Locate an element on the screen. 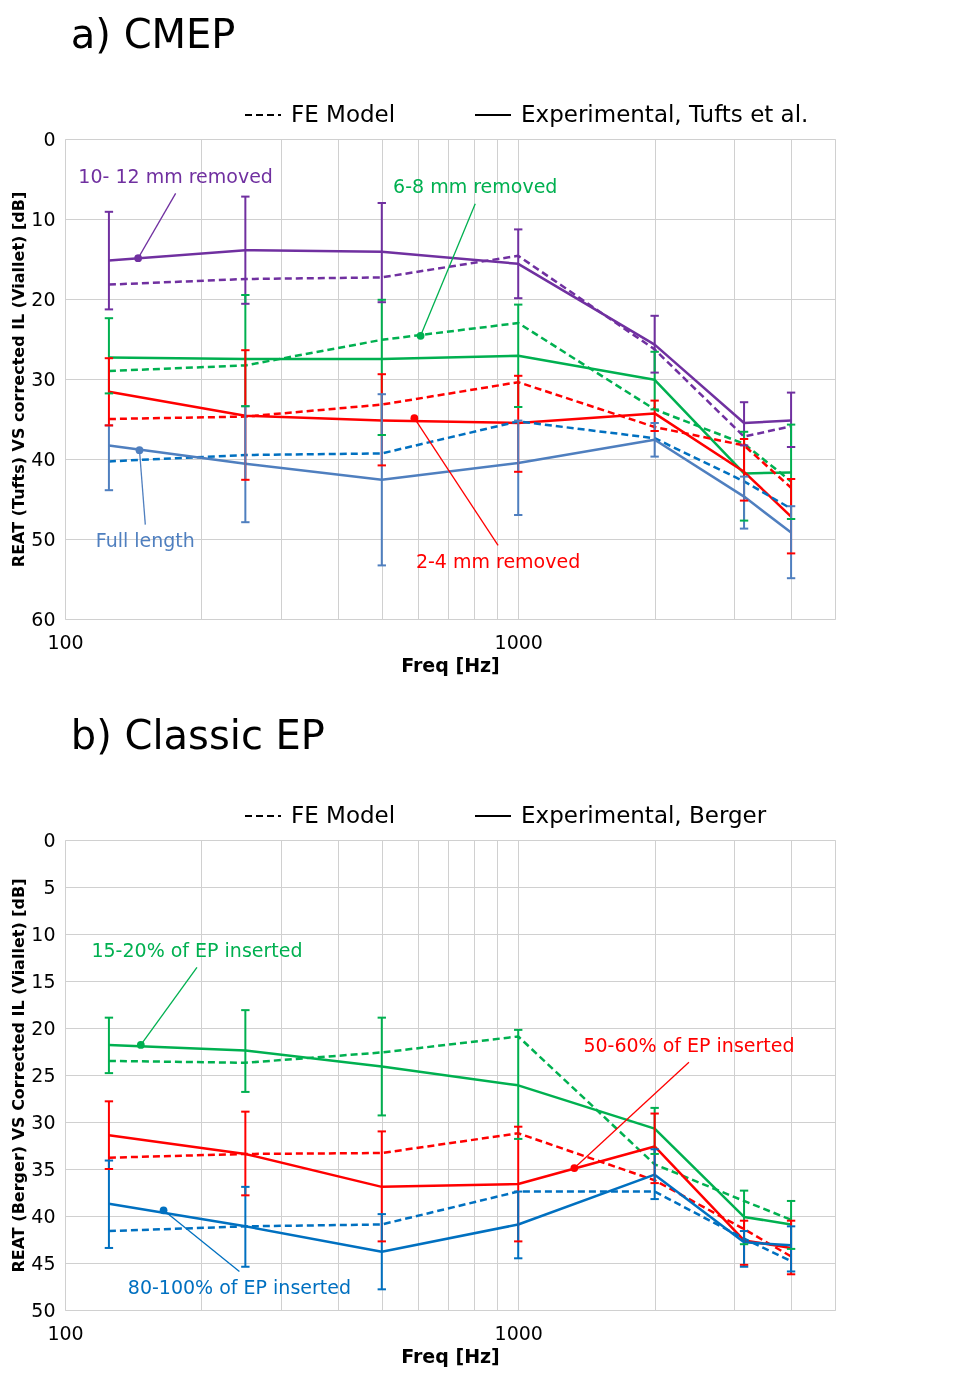 The height and width of the screenshot is (1397, 961). y-tick-label: 60 is located at coordinates (43, 618).